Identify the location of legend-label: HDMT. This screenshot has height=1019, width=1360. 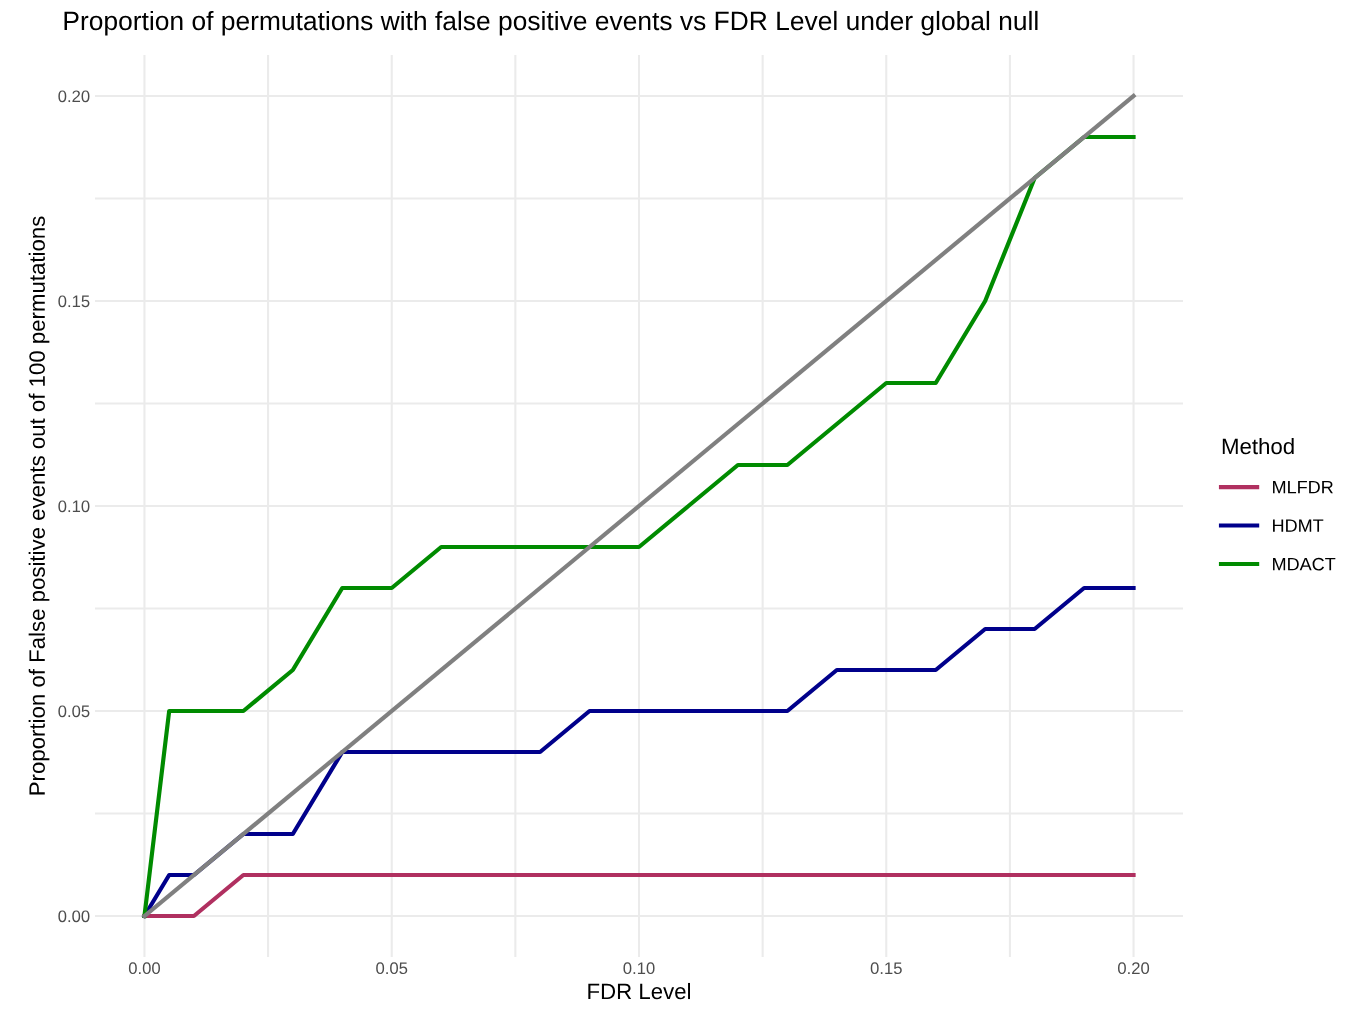
(1298, 525).